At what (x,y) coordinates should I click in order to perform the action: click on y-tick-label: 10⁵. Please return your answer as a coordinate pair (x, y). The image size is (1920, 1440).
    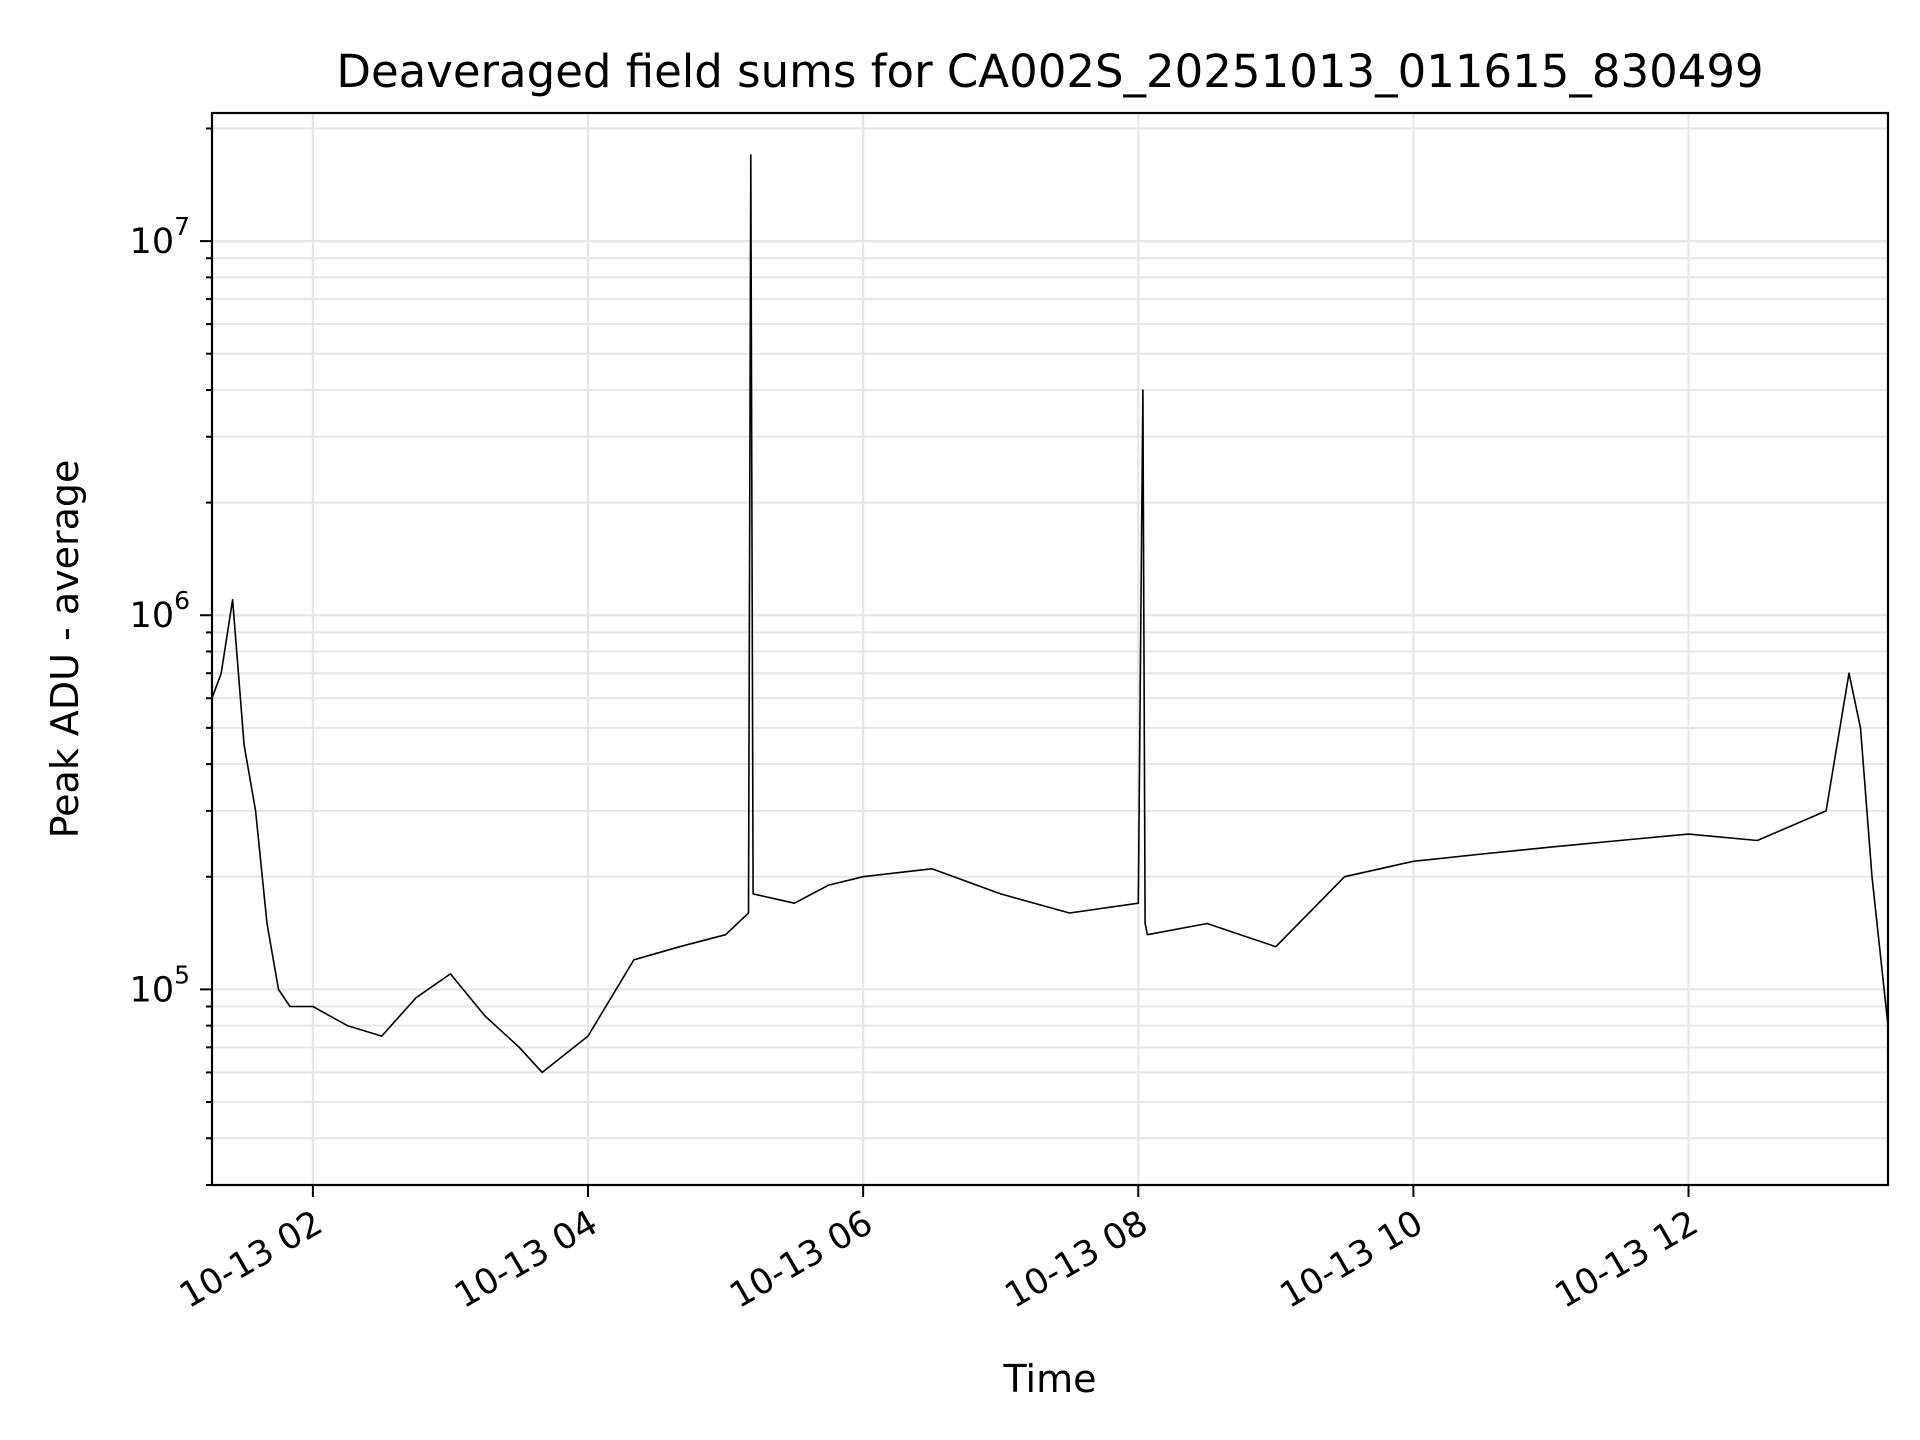
    Looking at the image, I should click on (160, 985).